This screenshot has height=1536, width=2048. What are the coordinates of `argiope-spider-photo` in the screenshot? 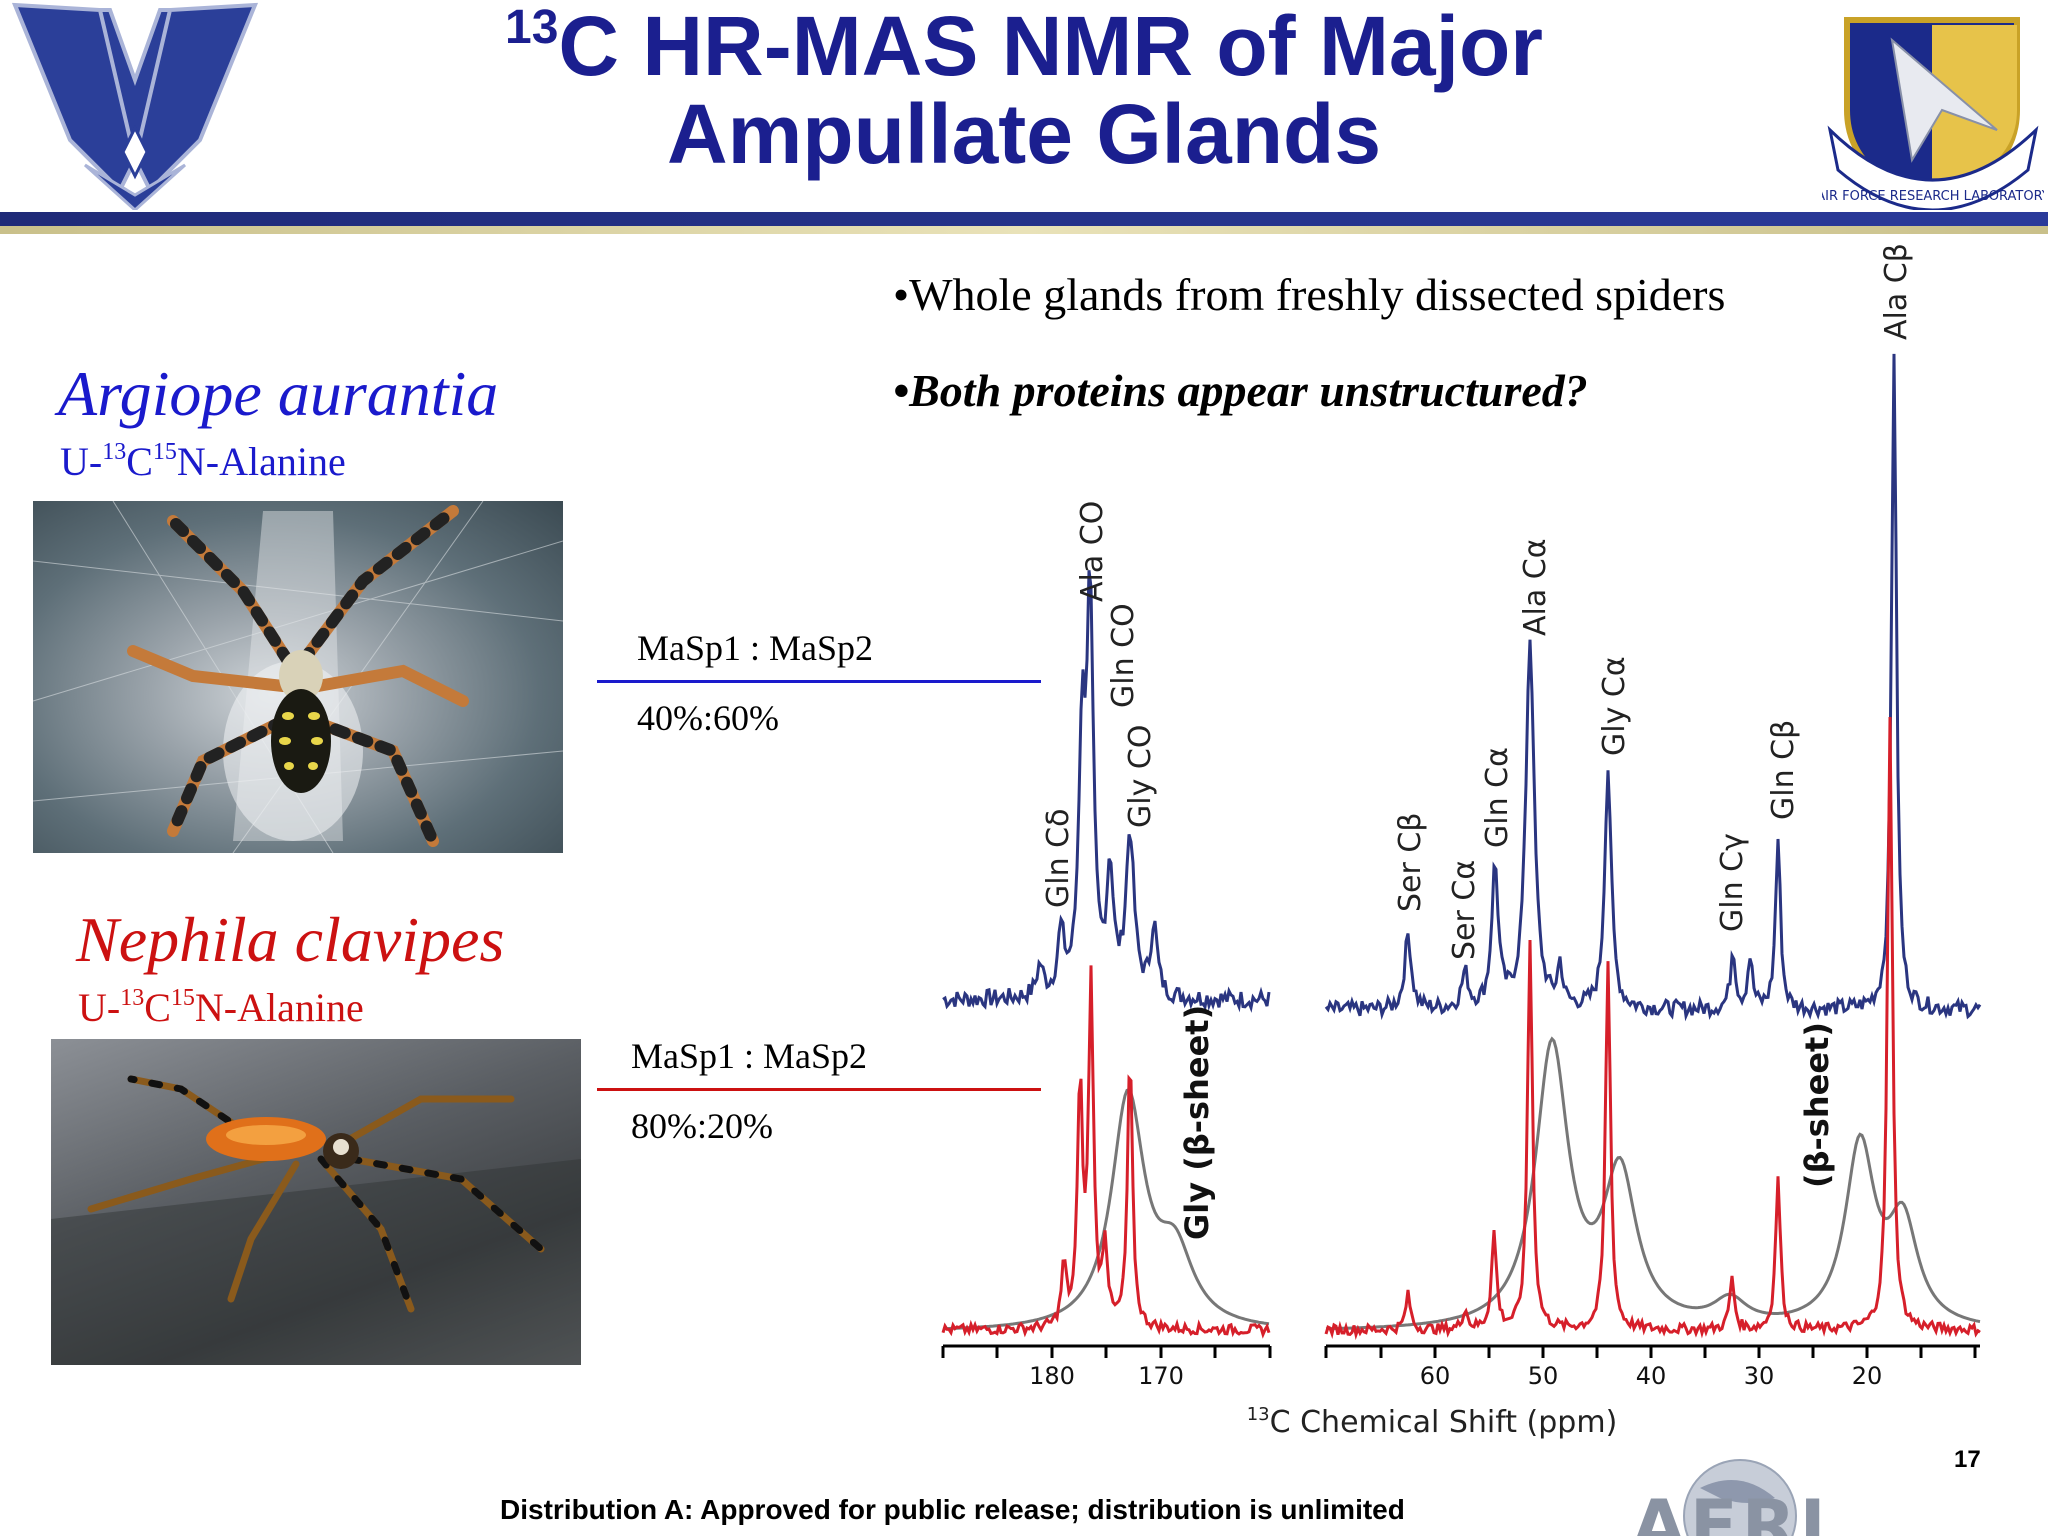 It's located at (298, 677).